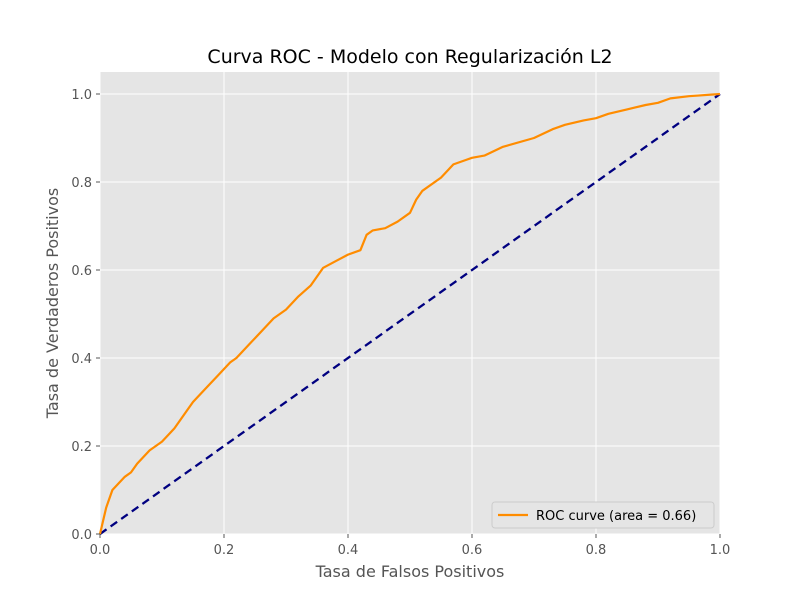  Describe the element at coordinates (720, 550) in the screenshot. I see `x-tick-label: 1.0` at that location.